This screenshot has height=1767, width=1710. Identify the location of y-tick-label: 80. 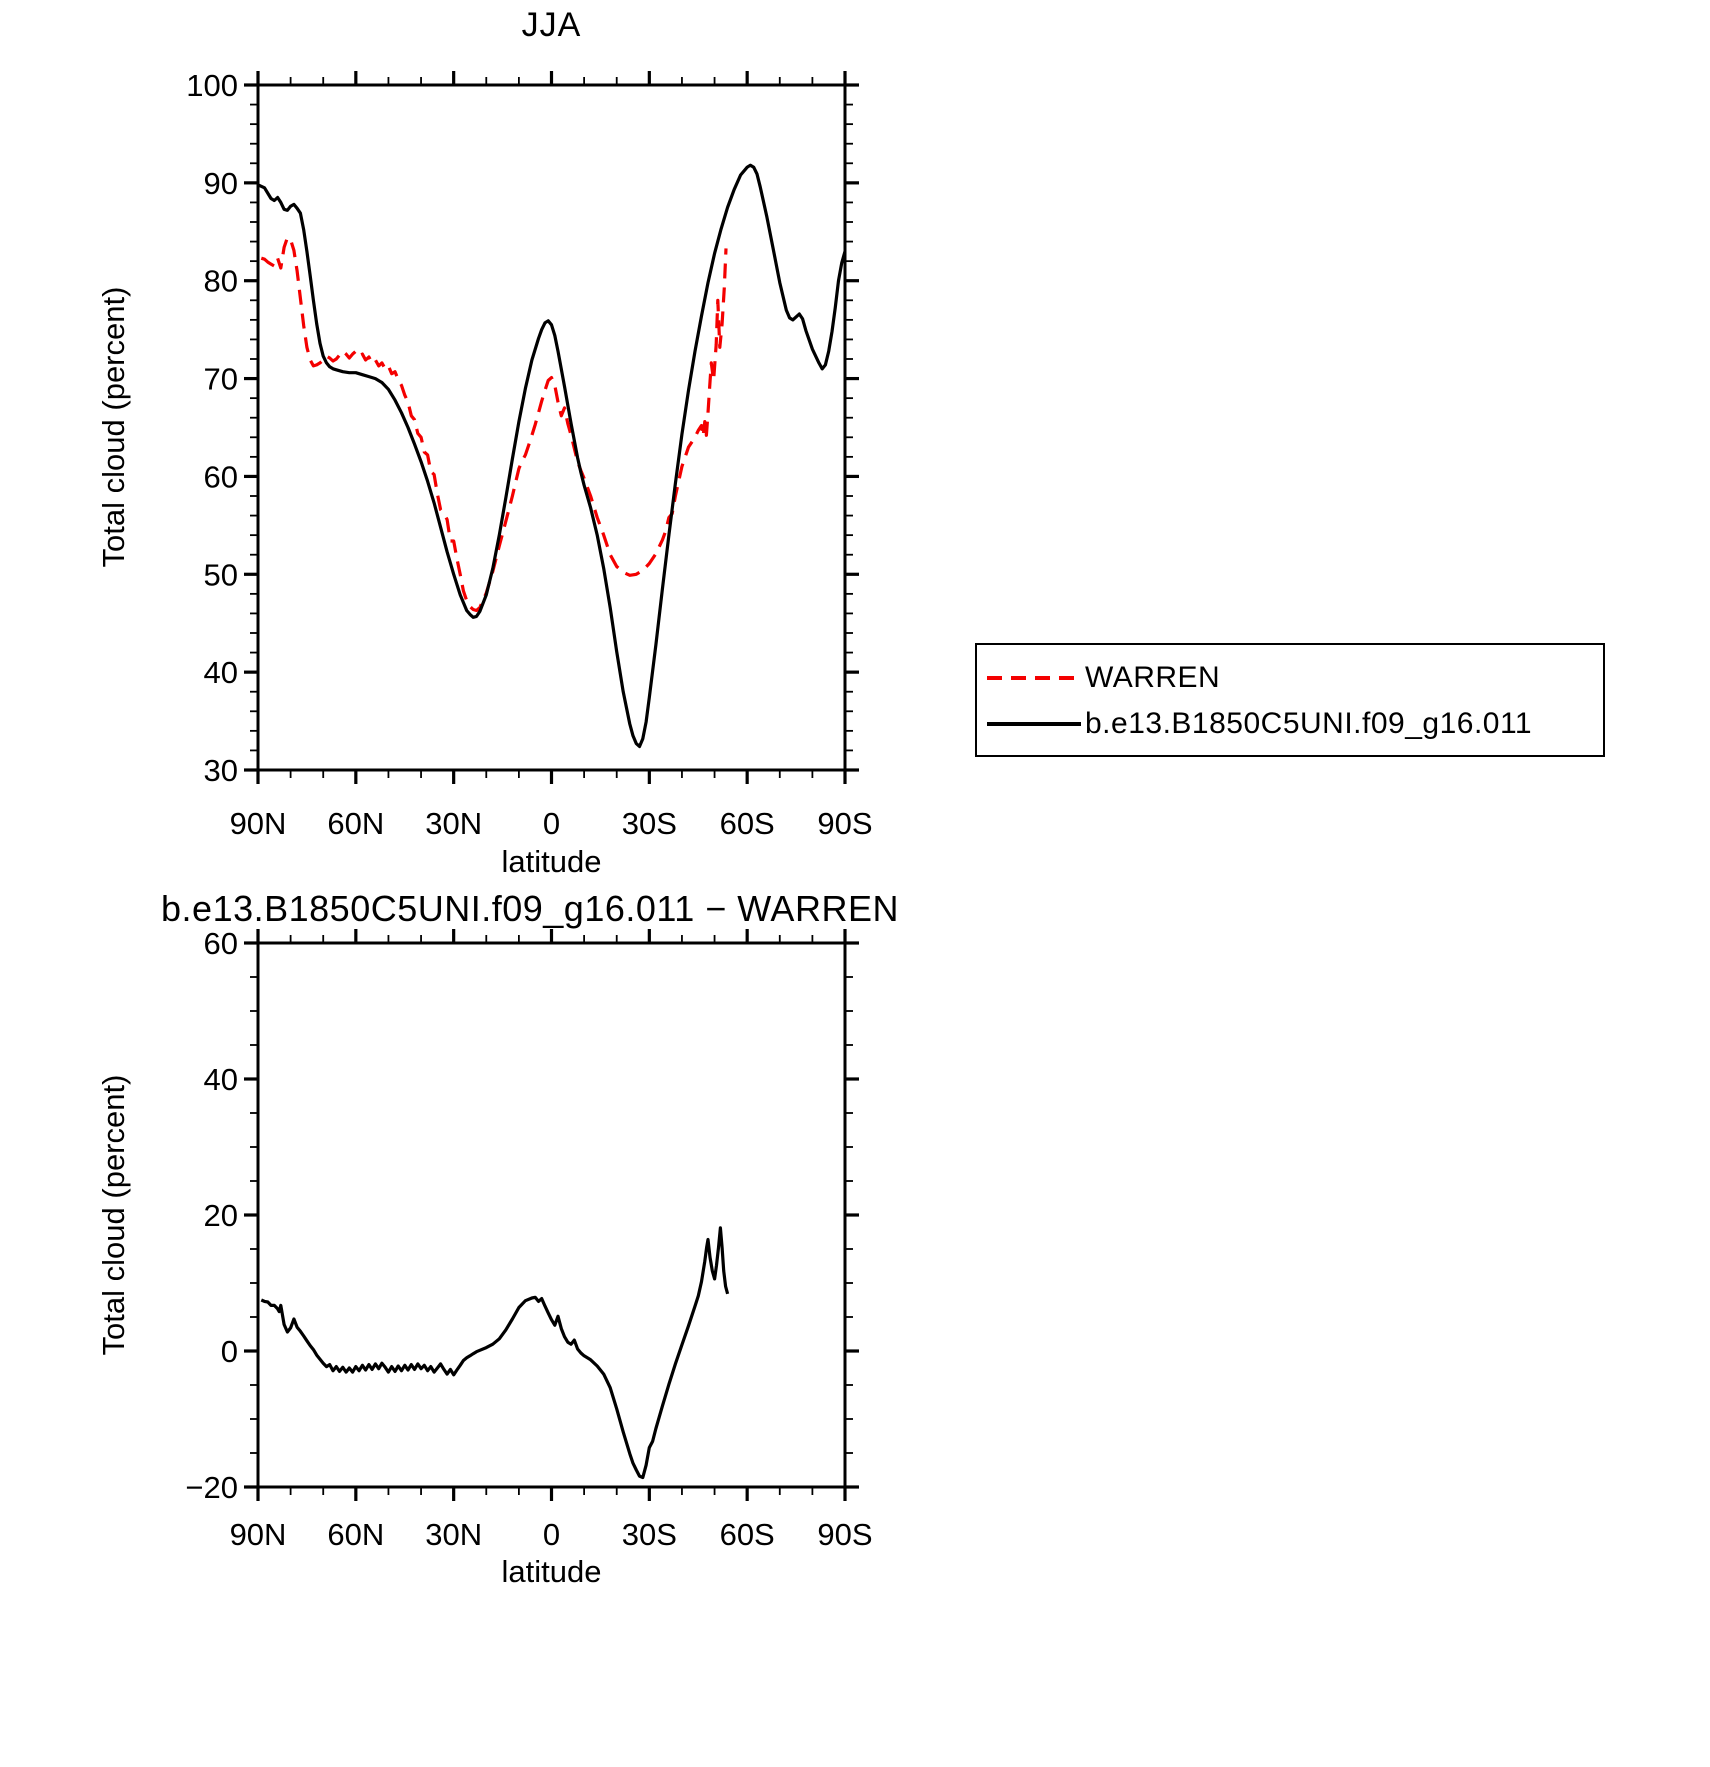
(221, 281).